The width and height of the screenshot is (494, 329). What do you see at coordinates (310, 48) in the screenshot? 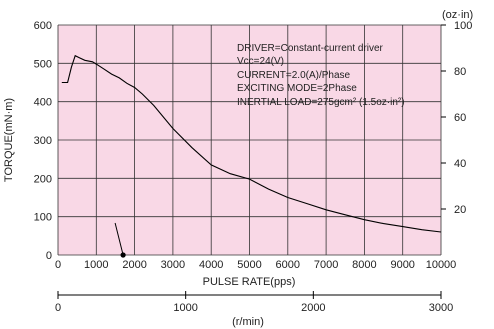
I see `annotation-line: DRIVER=Constant-current driver` at bounding box center [310, 48].